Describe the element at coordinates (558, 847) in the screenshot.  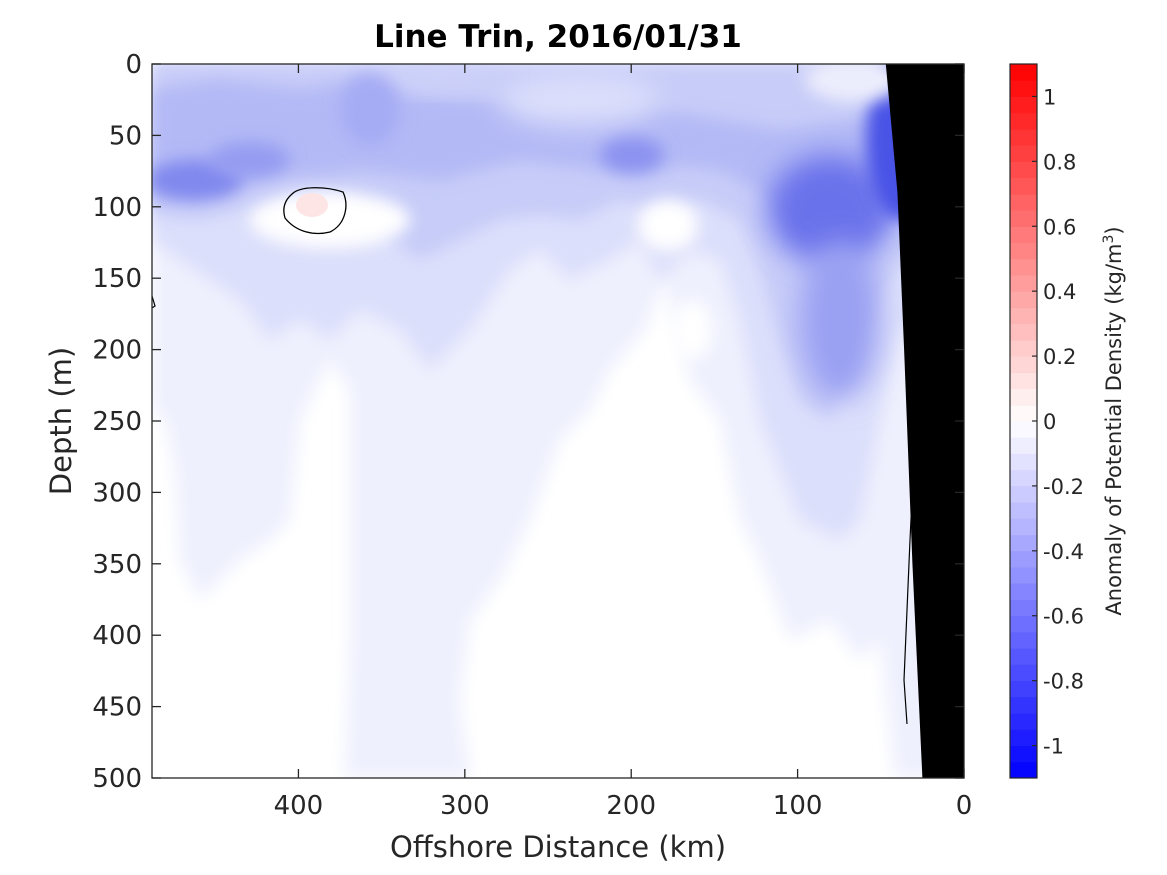
I see `x-axis-label: Offshore Distance (km)` at that location.